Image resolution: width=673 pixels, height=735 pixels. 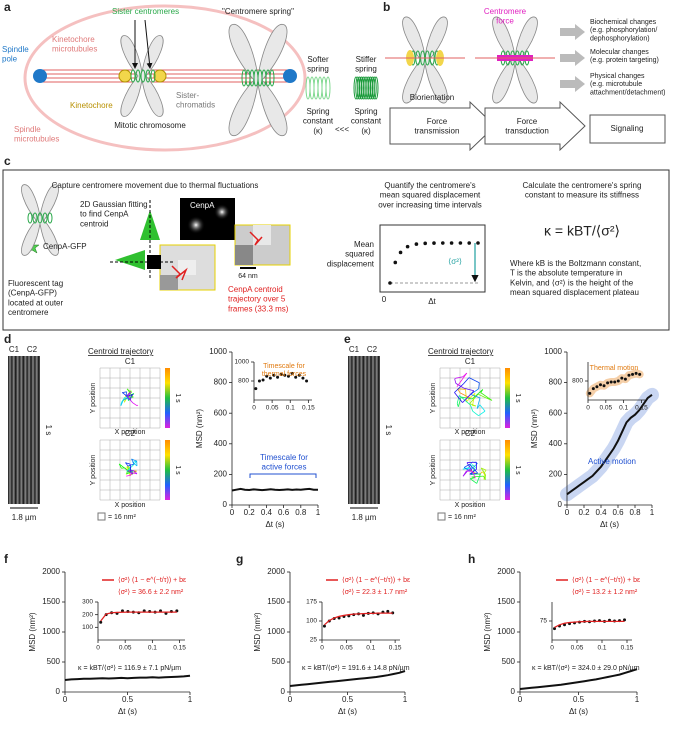 What do you see at coordinates (187, 95) in the screenshot?
I see `label: Sister-` at bounding box center [187, 95].